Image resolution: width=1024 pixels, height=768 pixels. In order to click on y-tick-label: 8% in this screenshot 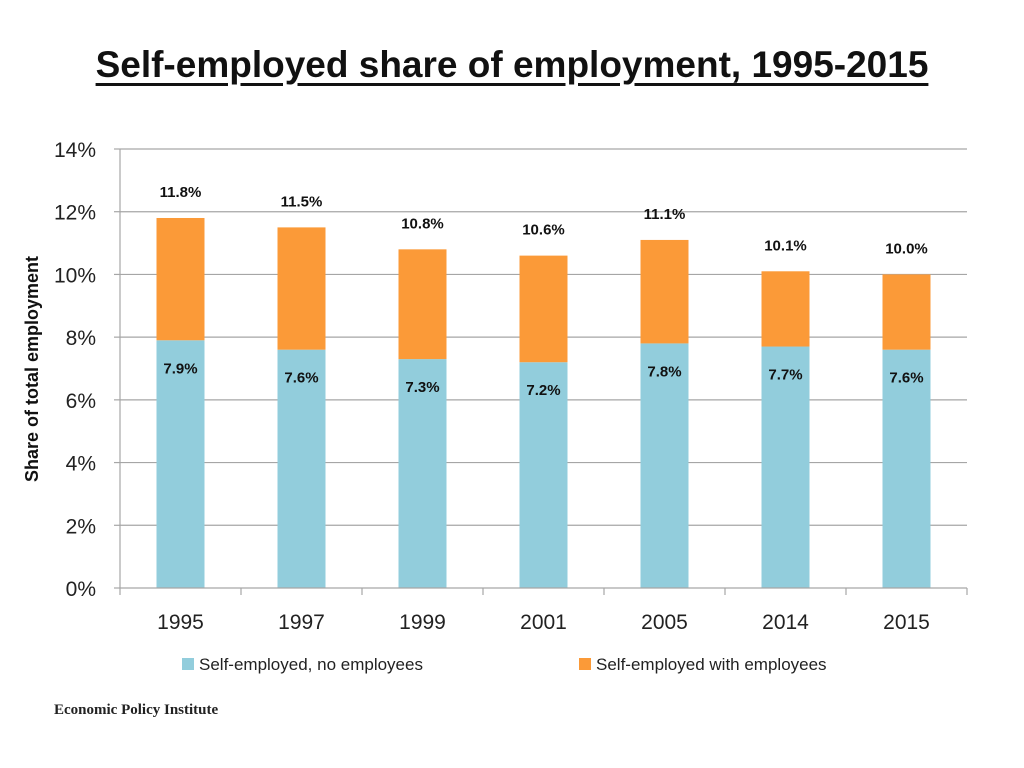, I will do `click(81, 338)`.